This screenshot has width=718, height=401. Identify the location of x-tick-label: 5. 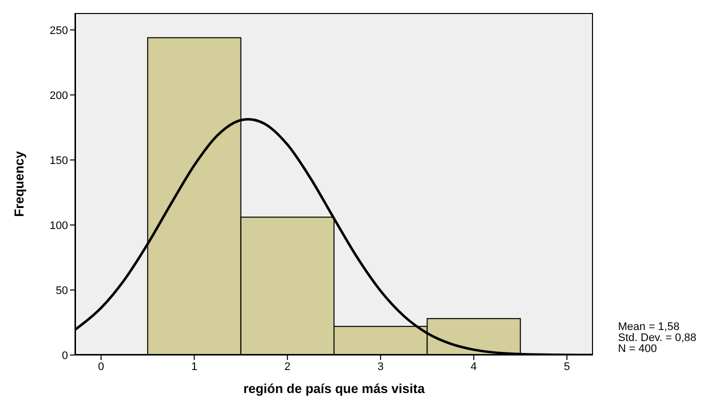
(567, 366).